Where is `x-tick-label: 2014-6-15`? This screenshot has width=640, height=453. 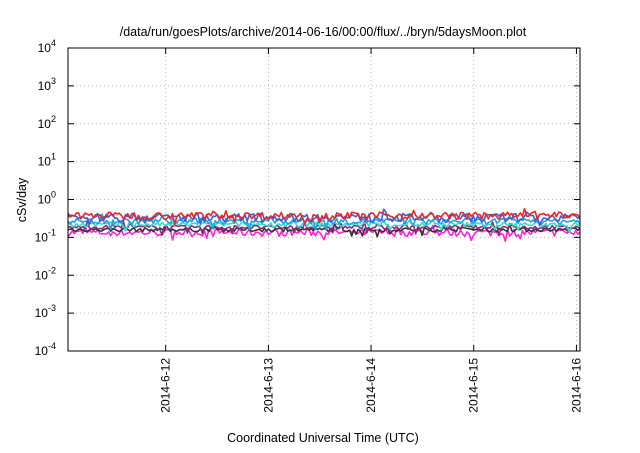 x-tick-label: 2014-6-15 is located at coordinates (474, 385).